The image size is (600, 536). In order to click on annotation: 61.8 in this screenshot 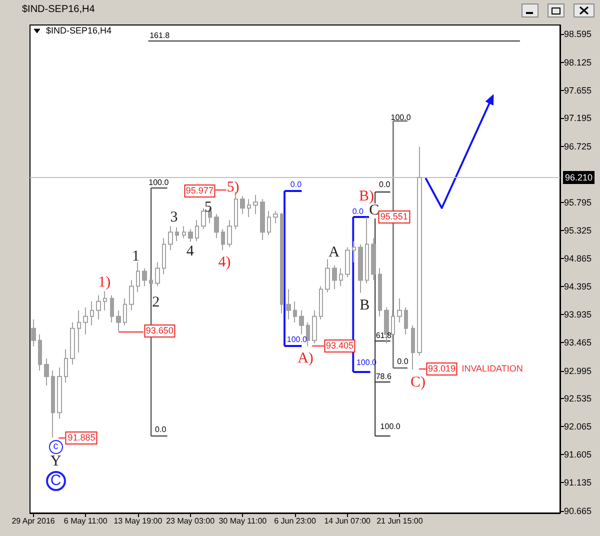, I will do `click(384, 335)`.